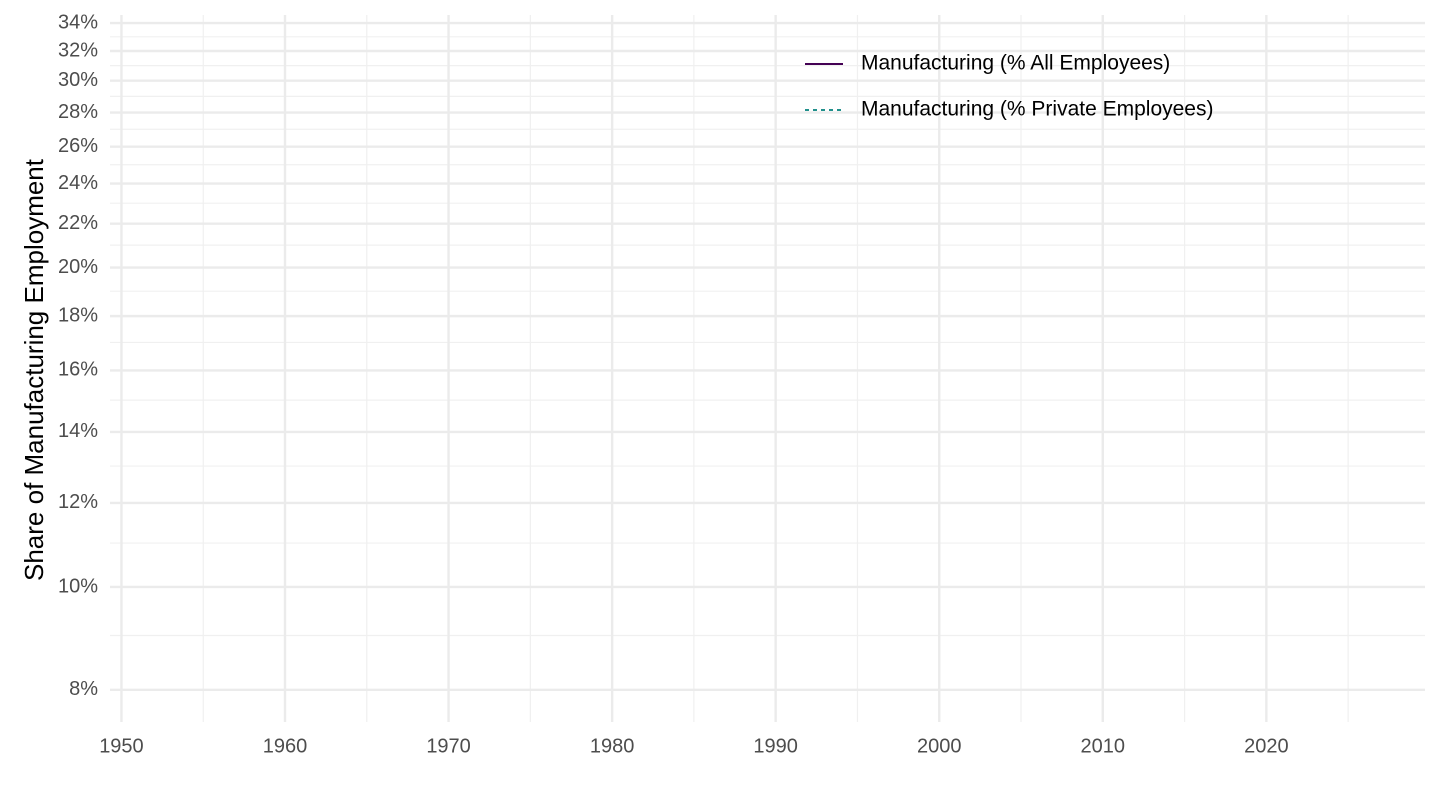 The width and height of the screenshot is (1440, 810). Describe the element at coordinates (1103, 746) in the screenshot. I see `x-tick-label: 2010` at that location.